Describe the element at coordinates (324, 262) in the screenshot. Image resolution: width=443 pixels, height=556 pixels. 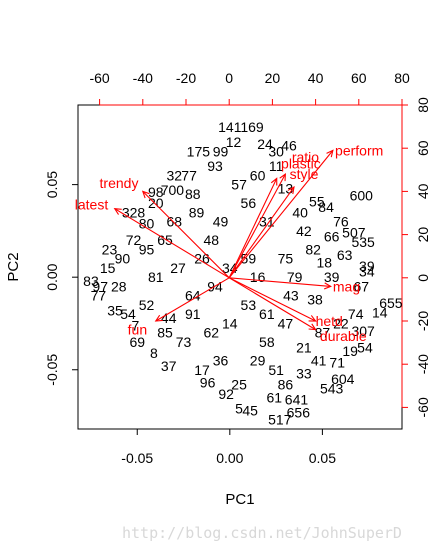
I see `point-label: 18` at that location.